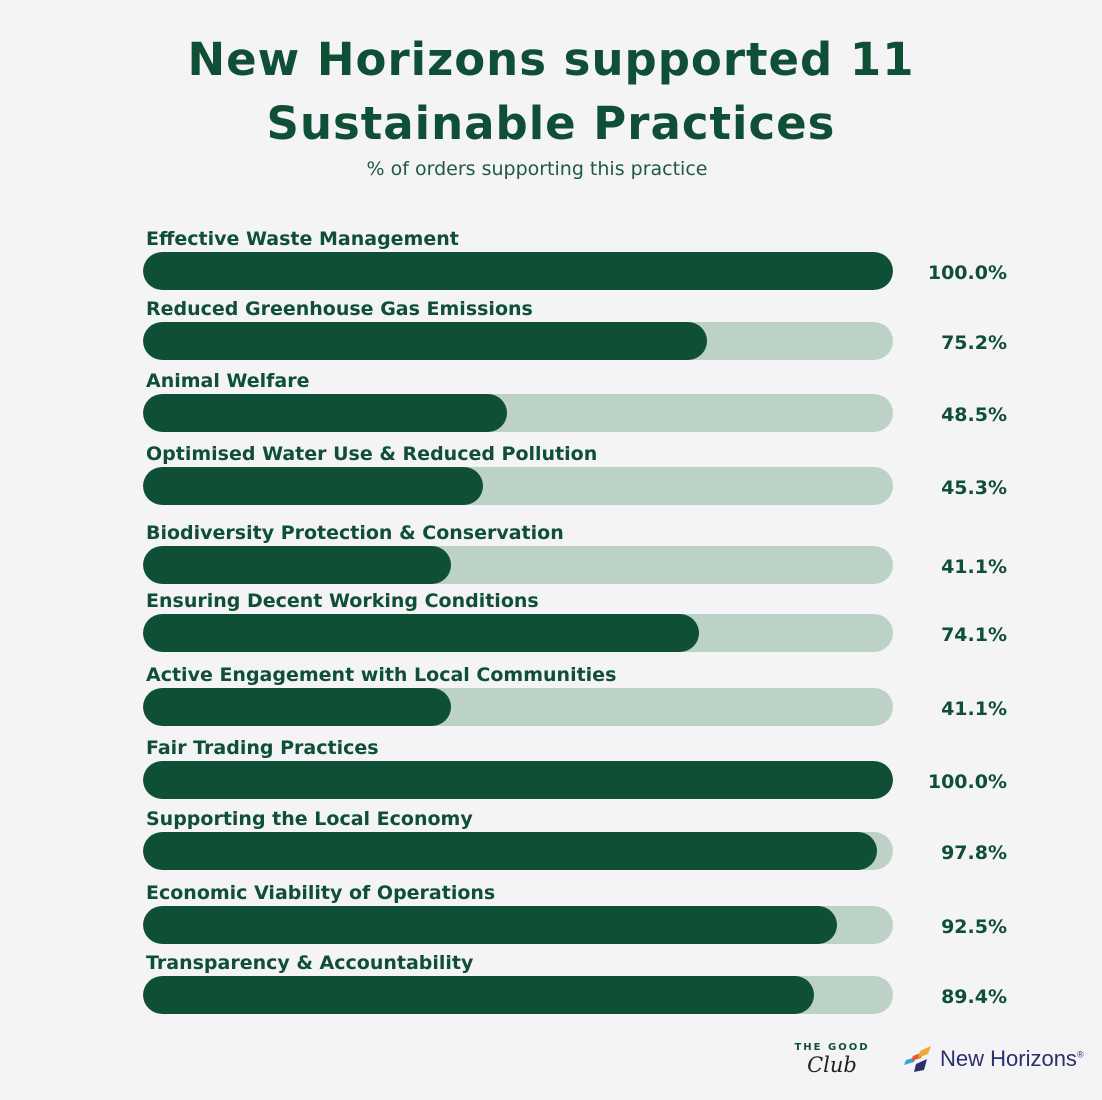 This screenshot has height=1100, width=1102. I want to click on the-good-club-logo: THE GOOD Club, so click(832, 1062).